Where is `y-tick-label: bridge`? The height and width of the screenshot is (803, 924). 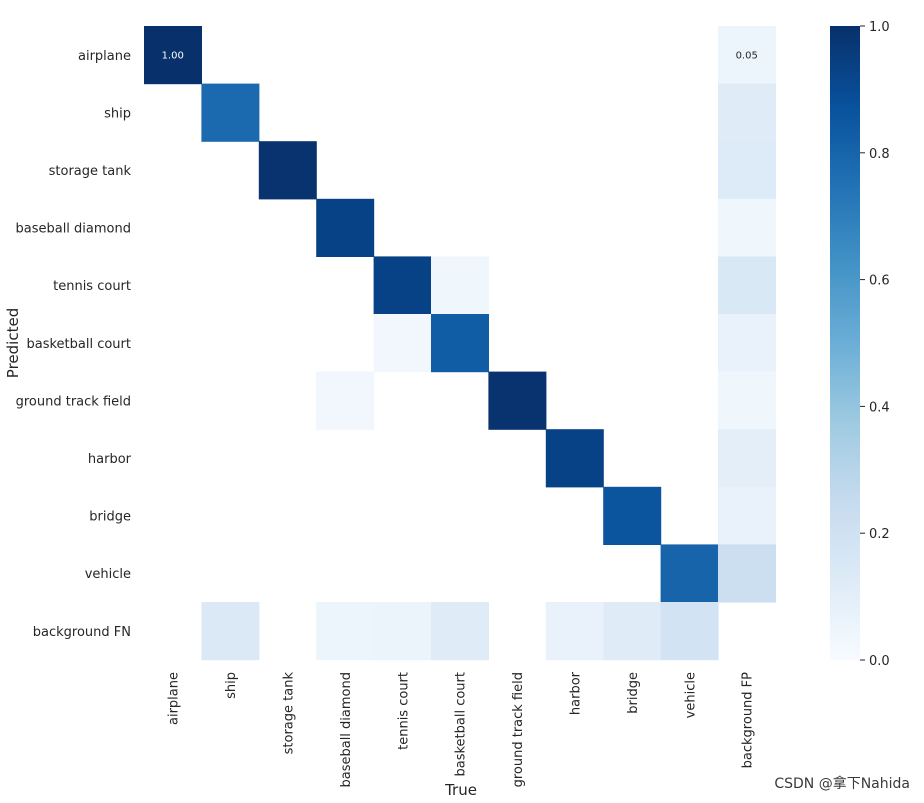
y-tick-label: bridge is located at coordinates (110, 517).